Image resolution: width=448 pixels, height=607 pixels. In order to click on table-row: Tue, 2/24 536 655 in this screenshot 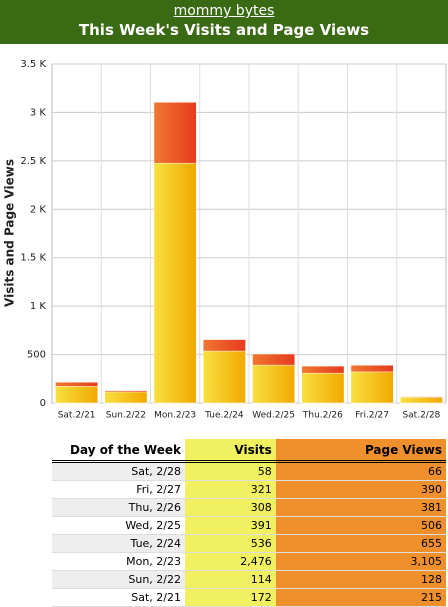, I will do `click(249, 543)`.